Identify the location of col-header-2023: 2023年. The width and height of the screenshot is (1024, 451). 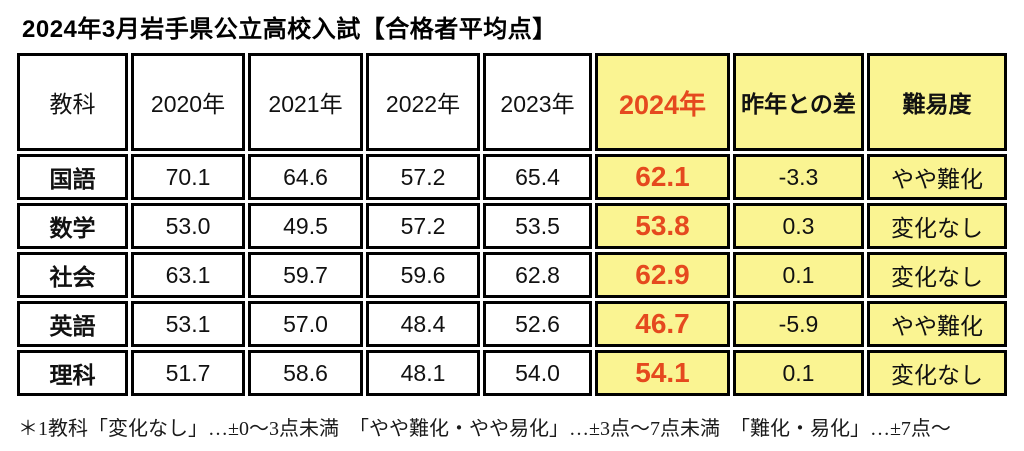
(537, 102).